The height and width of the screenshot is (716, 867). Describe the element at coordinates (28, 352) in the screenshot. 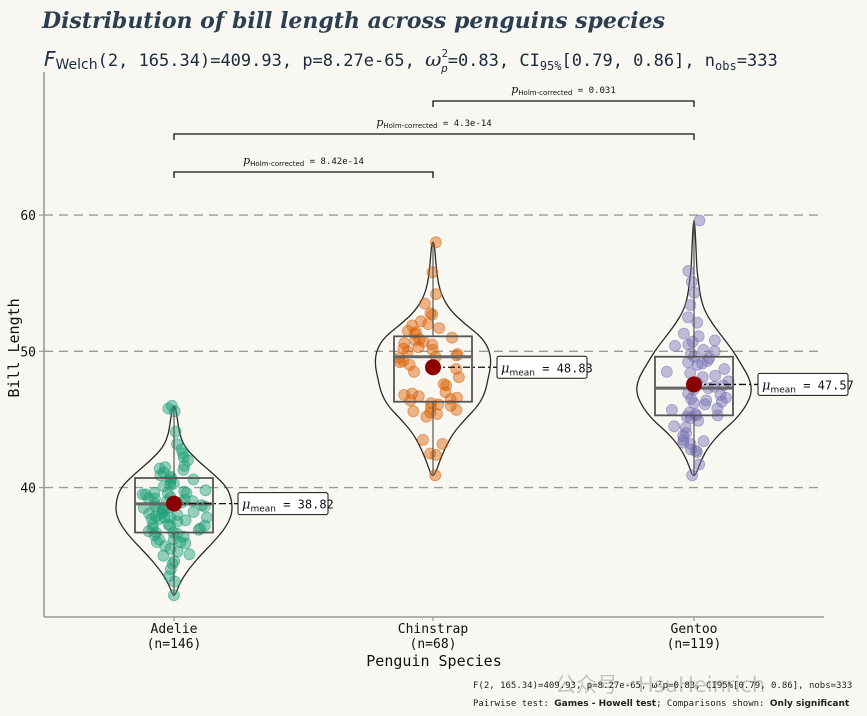

I see `y-tick-label: 50` at that location.